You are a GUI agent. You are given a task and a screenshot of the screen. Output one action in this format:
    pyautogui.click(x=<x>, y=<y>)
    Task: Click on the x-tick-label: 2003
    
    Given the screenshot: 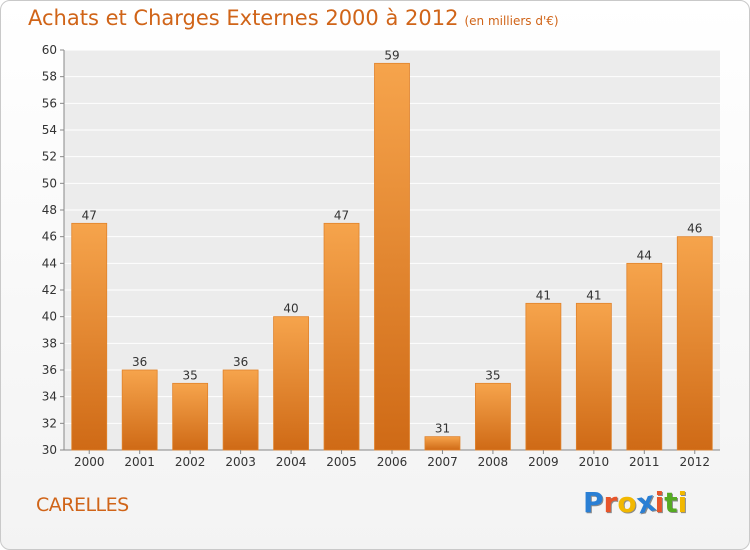 What is the action you would take?
    pyautogui.click(x=240, y=462)
    